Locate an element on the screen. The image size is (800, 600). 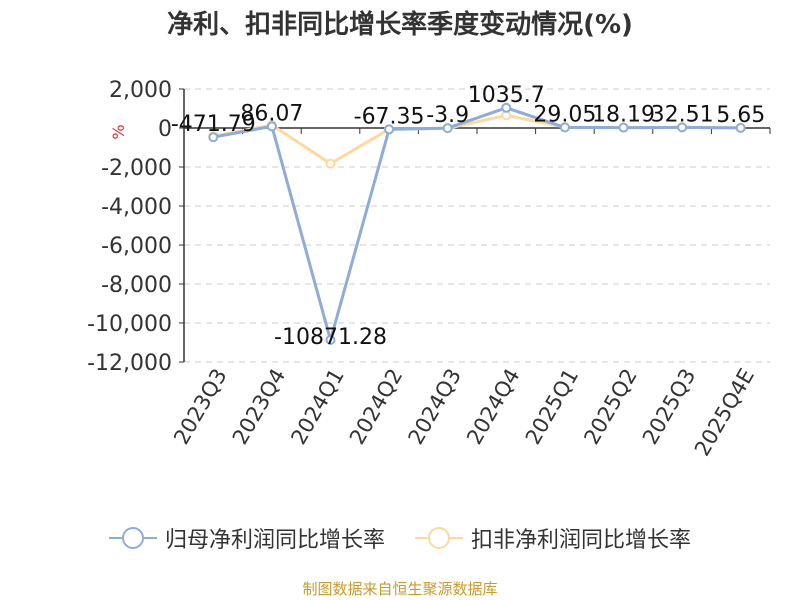
x-tick-label: 2023Q3 is located at coordinates (200, 407).